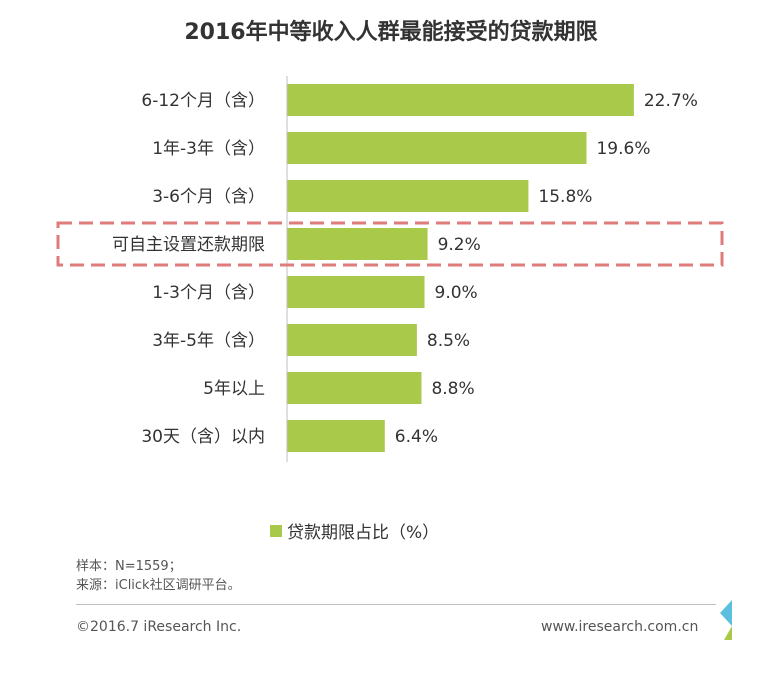 The height and width of the screenshot is (690, 782). Describe the element at coordinates (203, 437) in the screenshot. I see `category-label: 30天（含）以内` at that location.